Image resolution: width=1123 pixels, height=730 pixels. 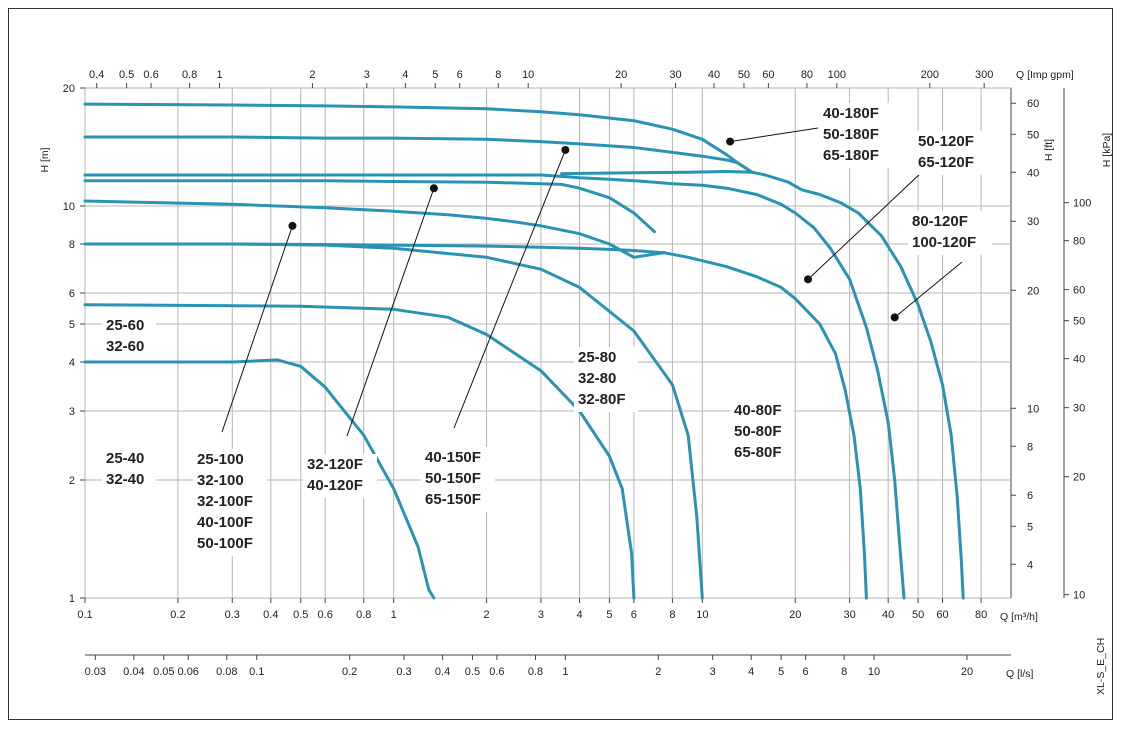 What do you see at coordinates (844, 672) in the screenshot?
I see `ls-tick-label: 8` at bounding box center [844, 672].